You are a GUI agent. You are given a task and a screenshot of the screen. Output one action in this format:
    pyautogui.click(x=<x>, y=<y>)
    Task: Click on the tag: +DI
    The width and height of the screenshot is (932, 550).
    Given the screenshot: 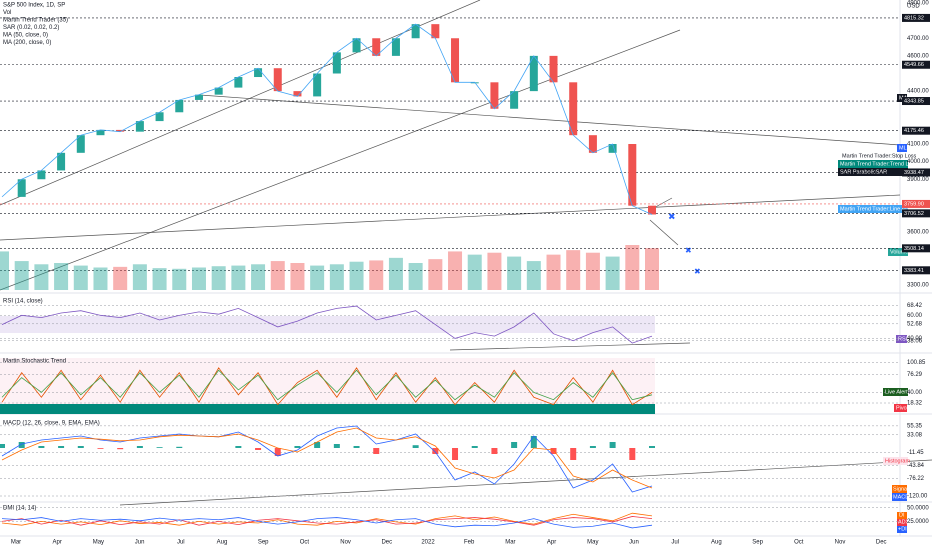 What is the action you would take?
    pyautogui.click(x=902, y=529)
    